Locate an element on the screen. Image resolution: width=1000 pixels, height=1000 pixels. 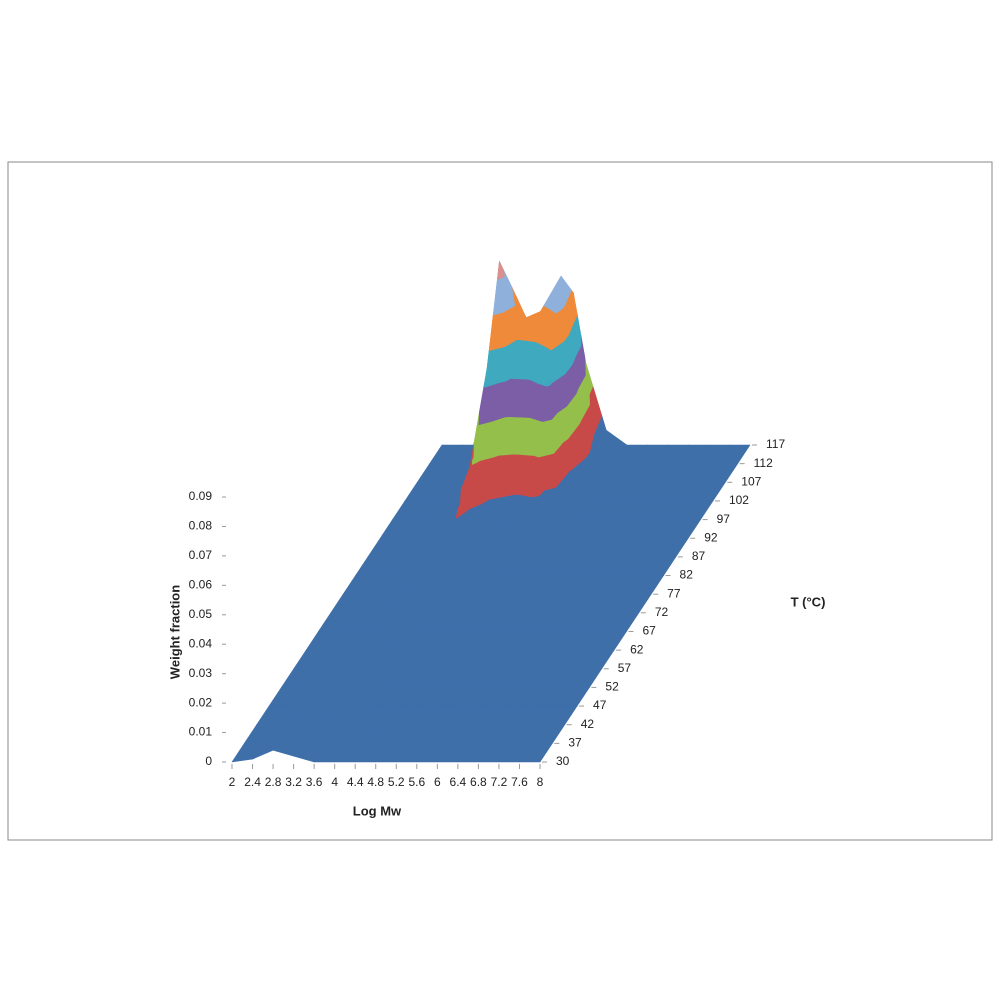
x-tick-label: 7.2 is located at coordinates (499, 782).